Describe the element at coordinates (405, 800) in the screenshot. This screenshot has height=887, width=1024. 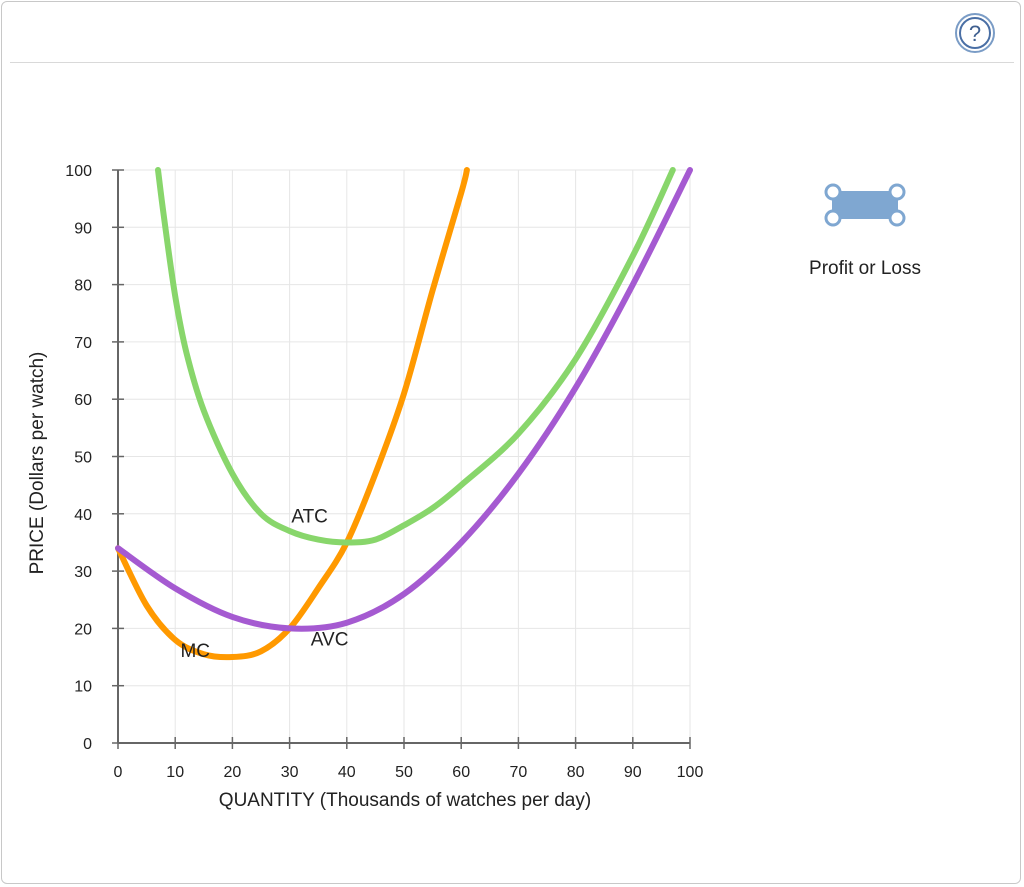
I see `x-axis-label: QUANTITY (Thousands of watches per day)` at that location.